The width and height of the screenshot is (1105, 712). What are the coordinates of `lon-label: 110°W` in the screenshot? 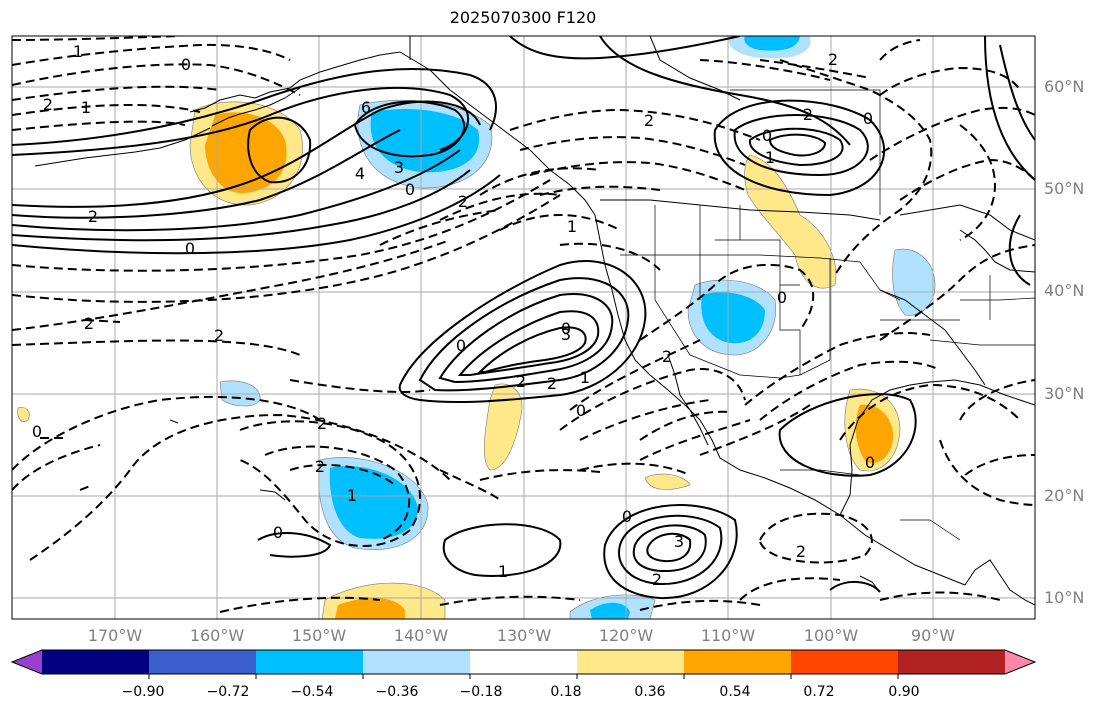 It's located at (728, 635).